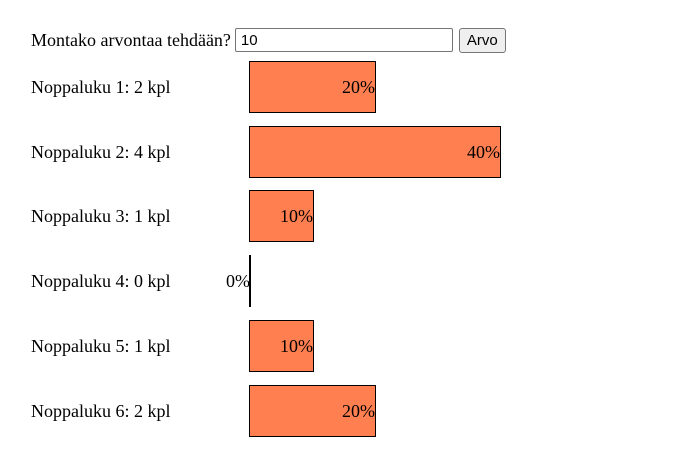  Describe the element at coordinates (101, 346) in the screenshot. I see `result-label-5: Noppaluku 5: 1 kpl` at that location.